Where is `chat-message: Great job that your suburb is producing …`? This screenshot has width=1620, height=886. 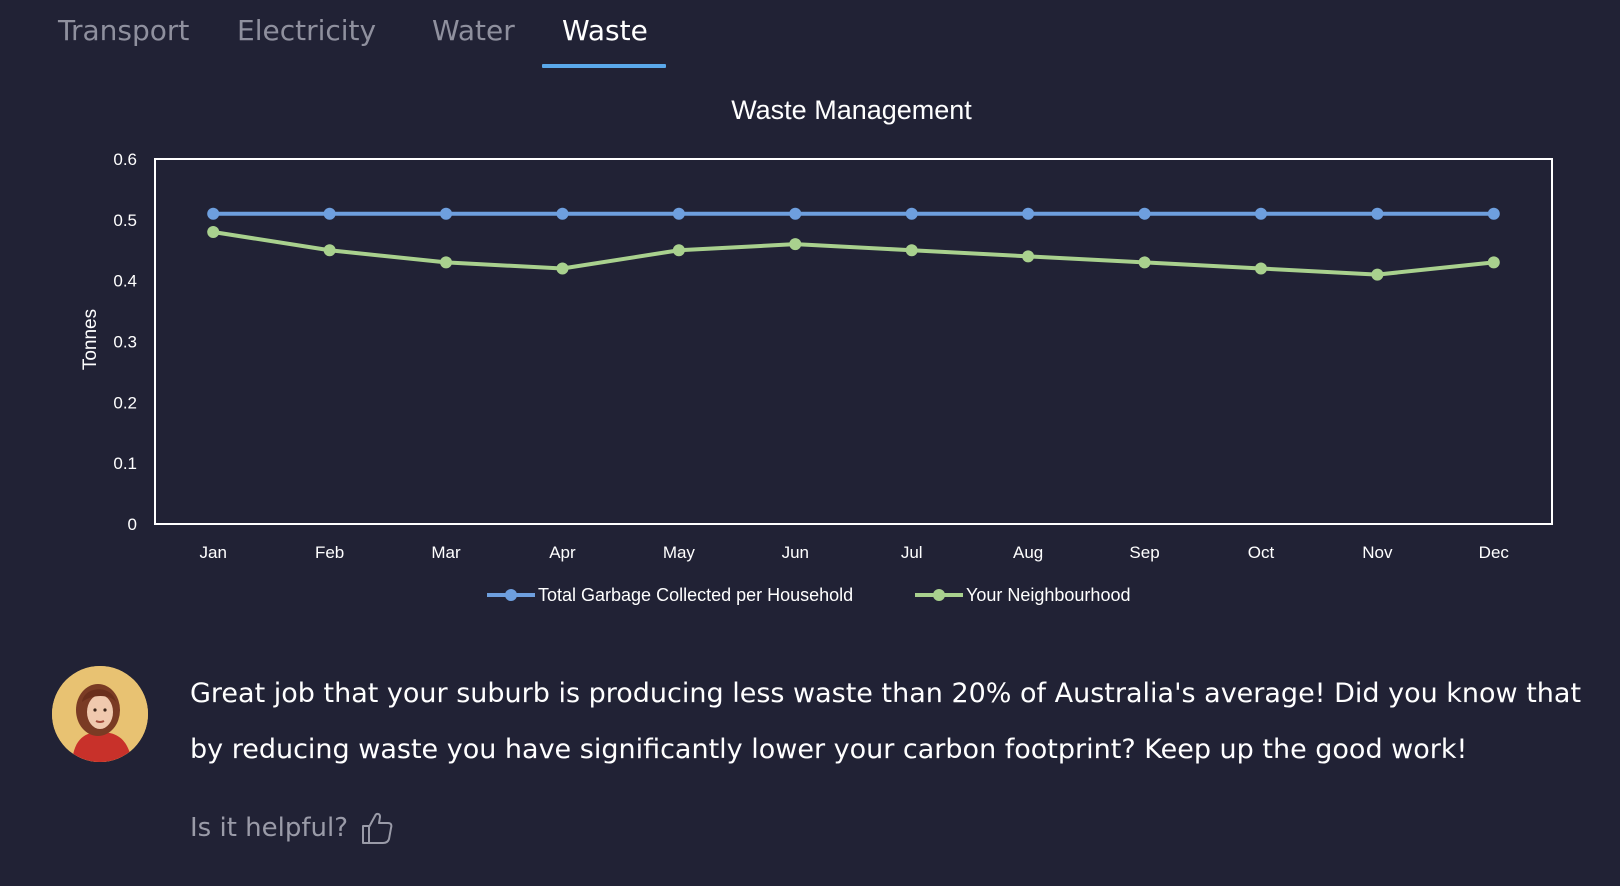 chat-message: Great job that your suburb is producing … is located at coordinates (886, 721).